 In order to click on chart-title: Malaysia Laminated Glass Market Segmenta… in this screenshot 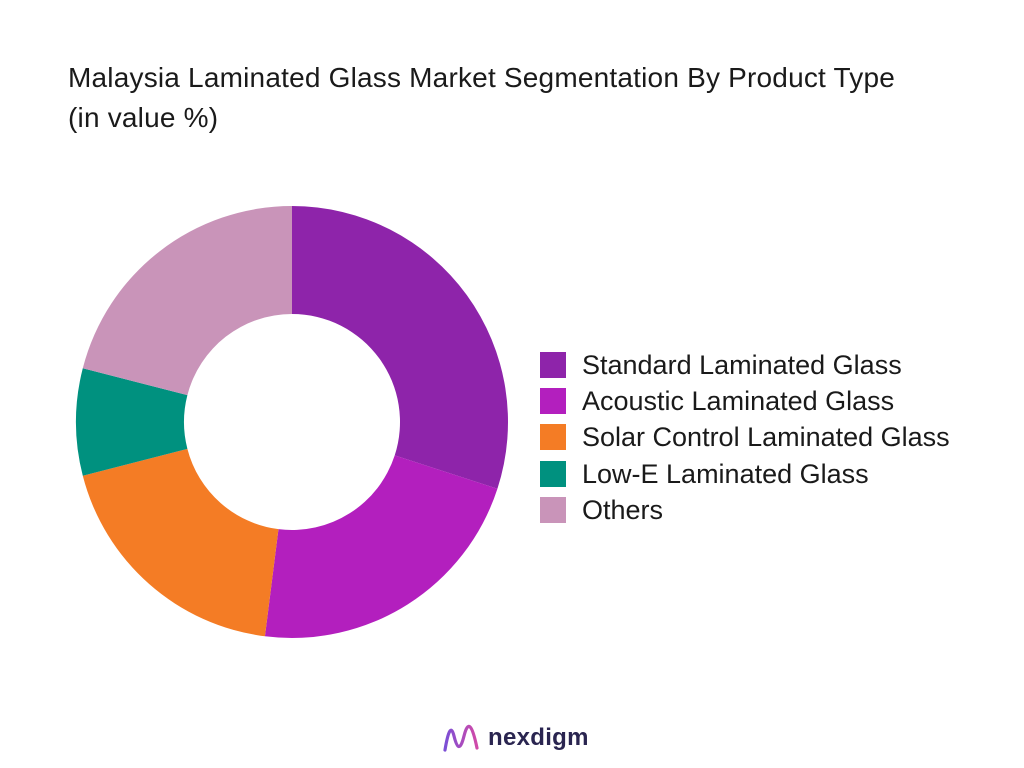, I will do `click(481, 97)`.